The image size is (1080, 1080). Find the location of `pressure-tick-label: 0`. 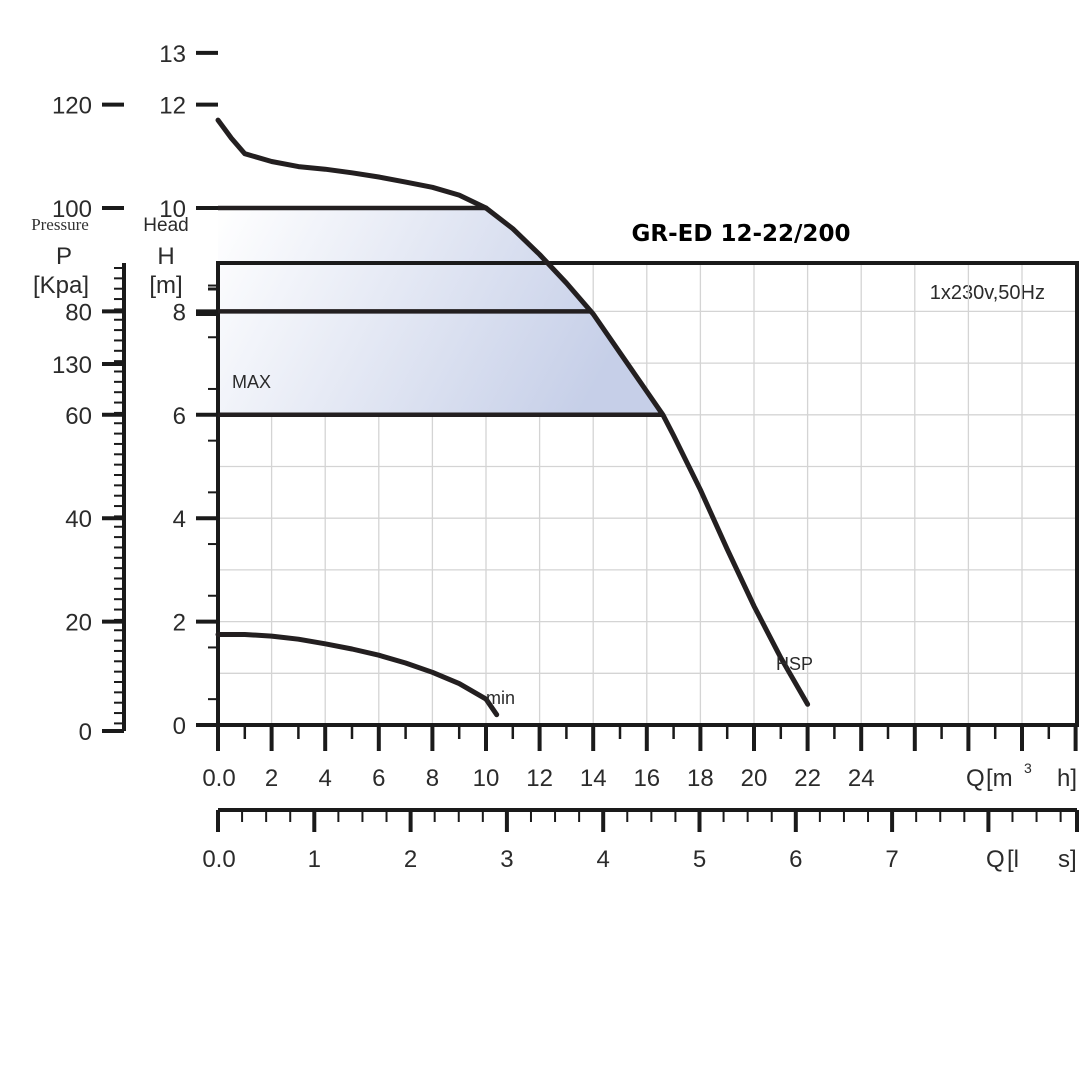

pressure-tick-label: 0 is located at coordinates (85, 732).